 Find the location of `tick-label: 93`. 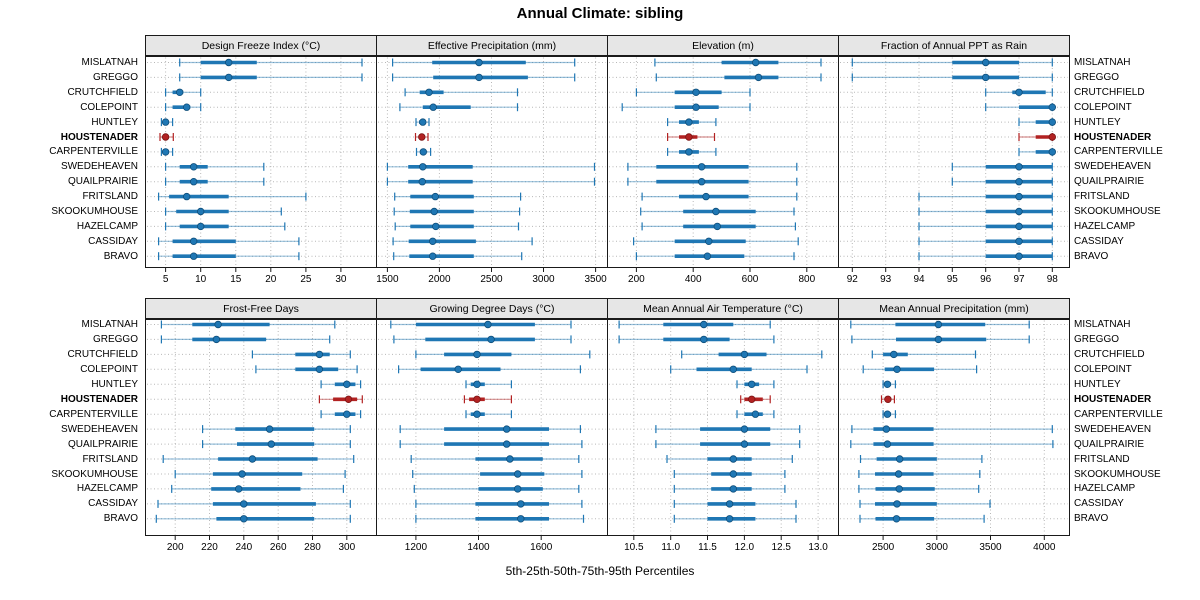

tick-label: 93 is located at coordinates (886, 279).